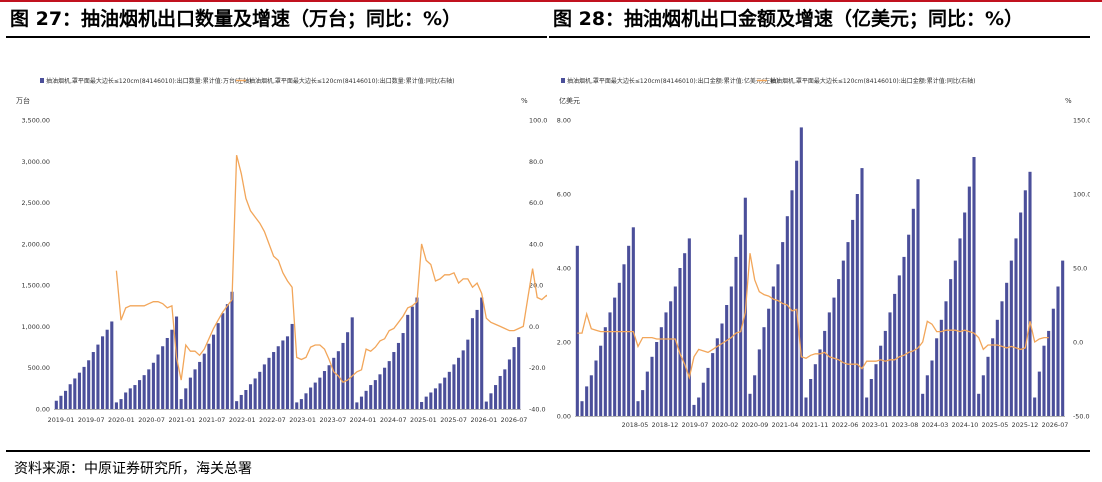 Image resolution: width=1102 pixels, height=482 pixels. Describe the element at coordinates (272, 420) in the screenshot. I see `x-tick-label: 2022-07` at that location.